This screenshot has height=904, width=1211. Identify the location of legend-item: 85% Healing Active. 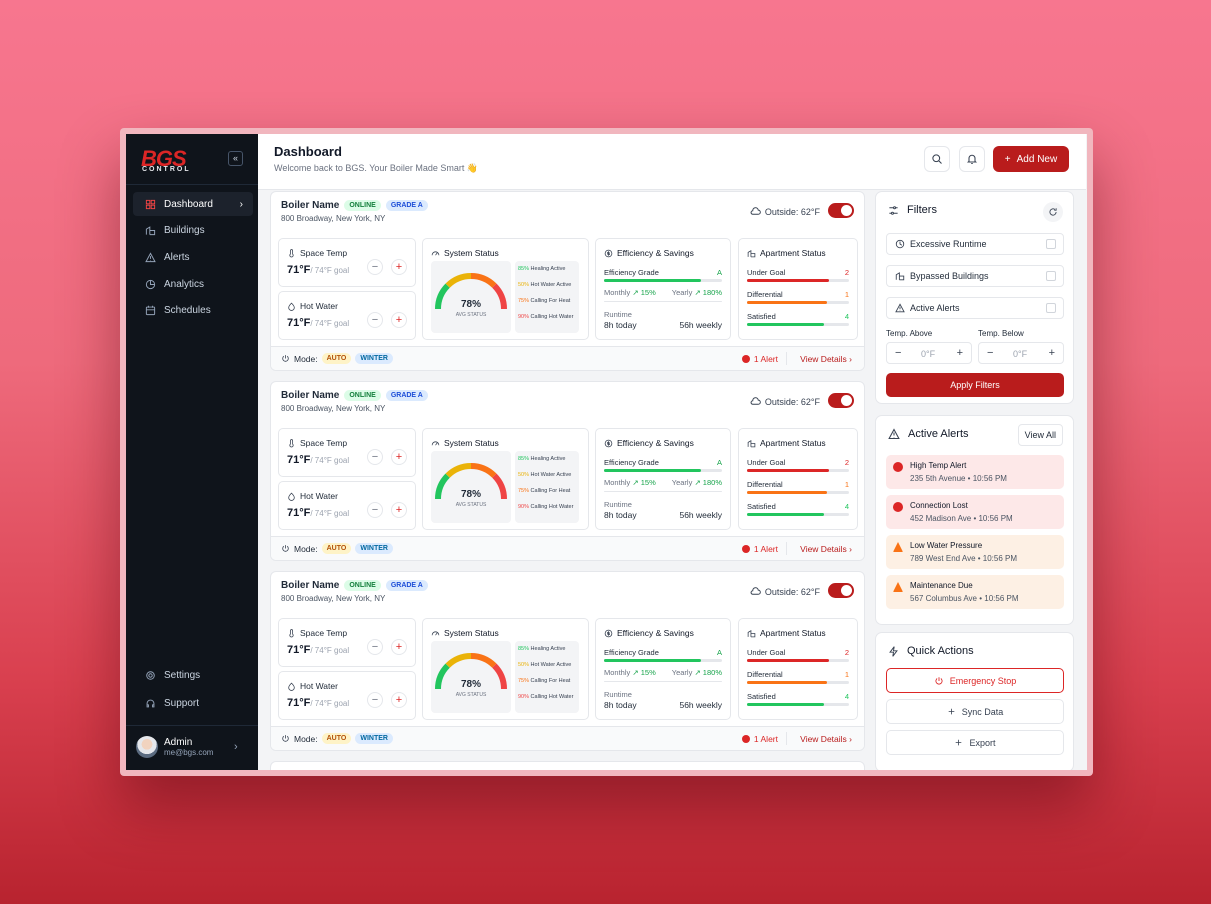
(547, 654).